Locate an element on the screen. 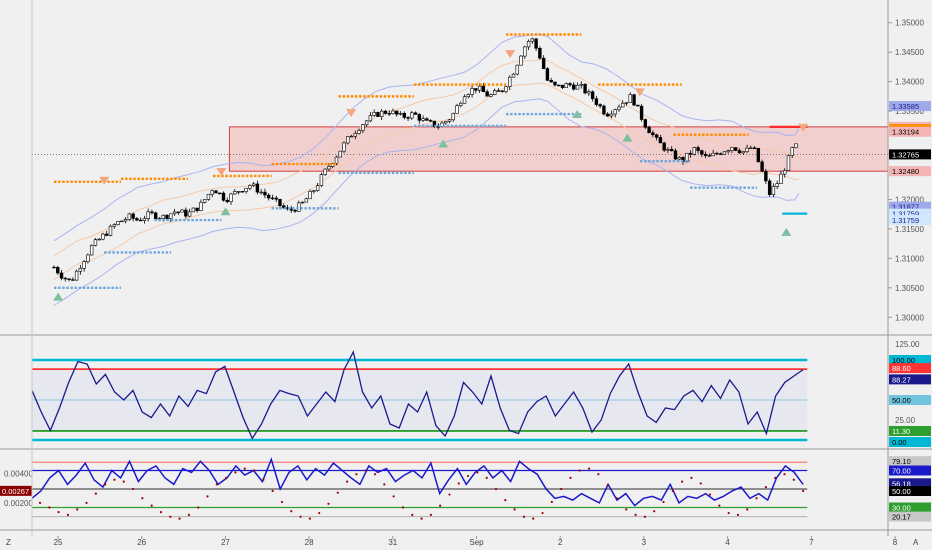  price-axis-tick: 1.34000 is located at coordinates (909, 82).